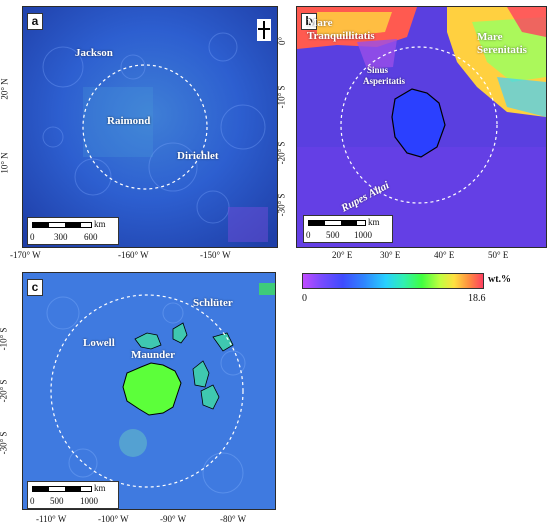 Image resolution: width=550 pixels, height=531 pixels. Describe the element at coordinates (233, 519) in the screenshot. I see `xtick-c-4: -80° W` at that location.